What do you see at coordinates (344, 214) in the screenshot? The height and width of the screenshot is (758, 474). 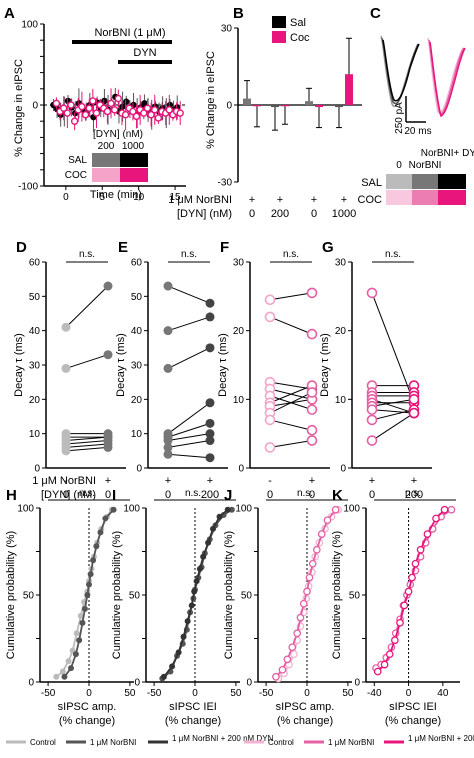 I see `b-row2-value: 1000` at bounding box center [344, 214].